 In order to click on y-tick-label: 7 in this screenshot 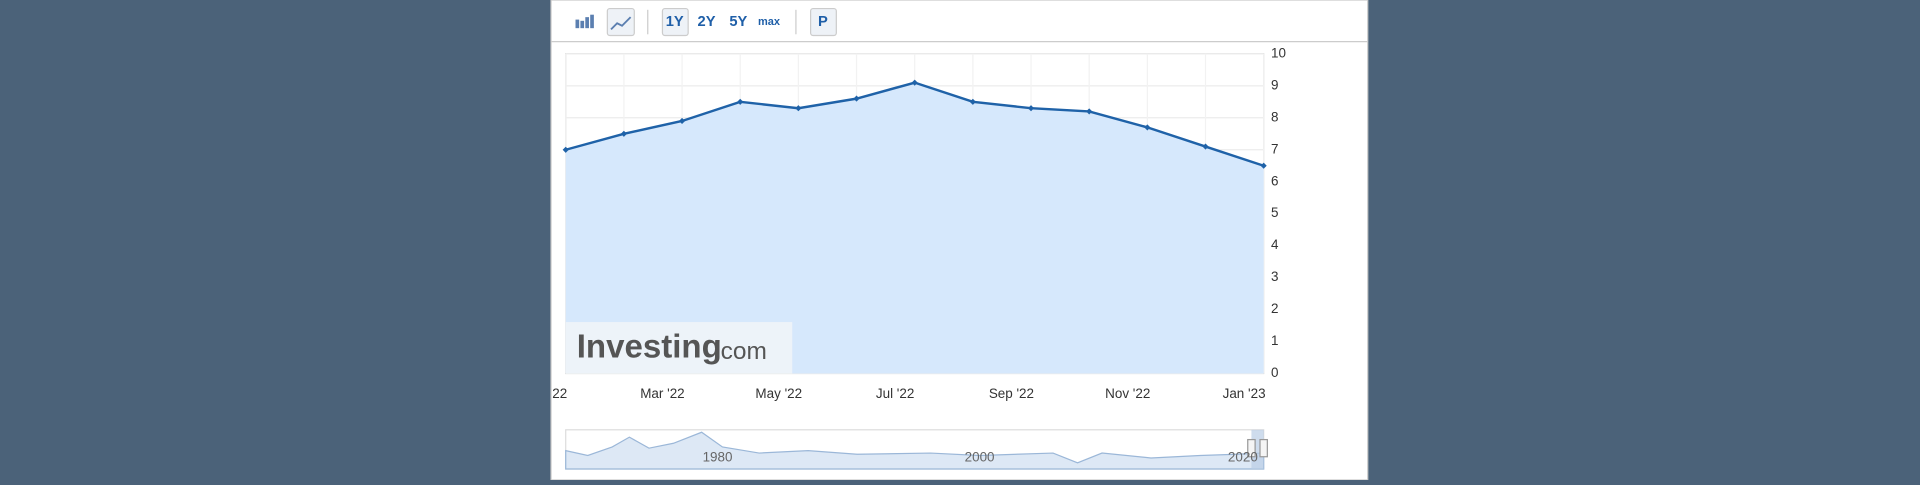, I will do `click(1274, 148)`.